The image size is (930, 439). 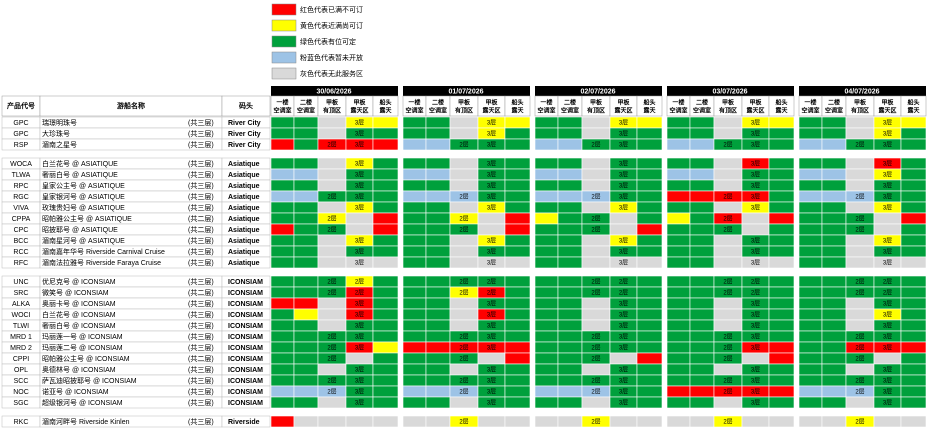 I want to click on date-label: 04/07/2026, so click(x=861, y=91).